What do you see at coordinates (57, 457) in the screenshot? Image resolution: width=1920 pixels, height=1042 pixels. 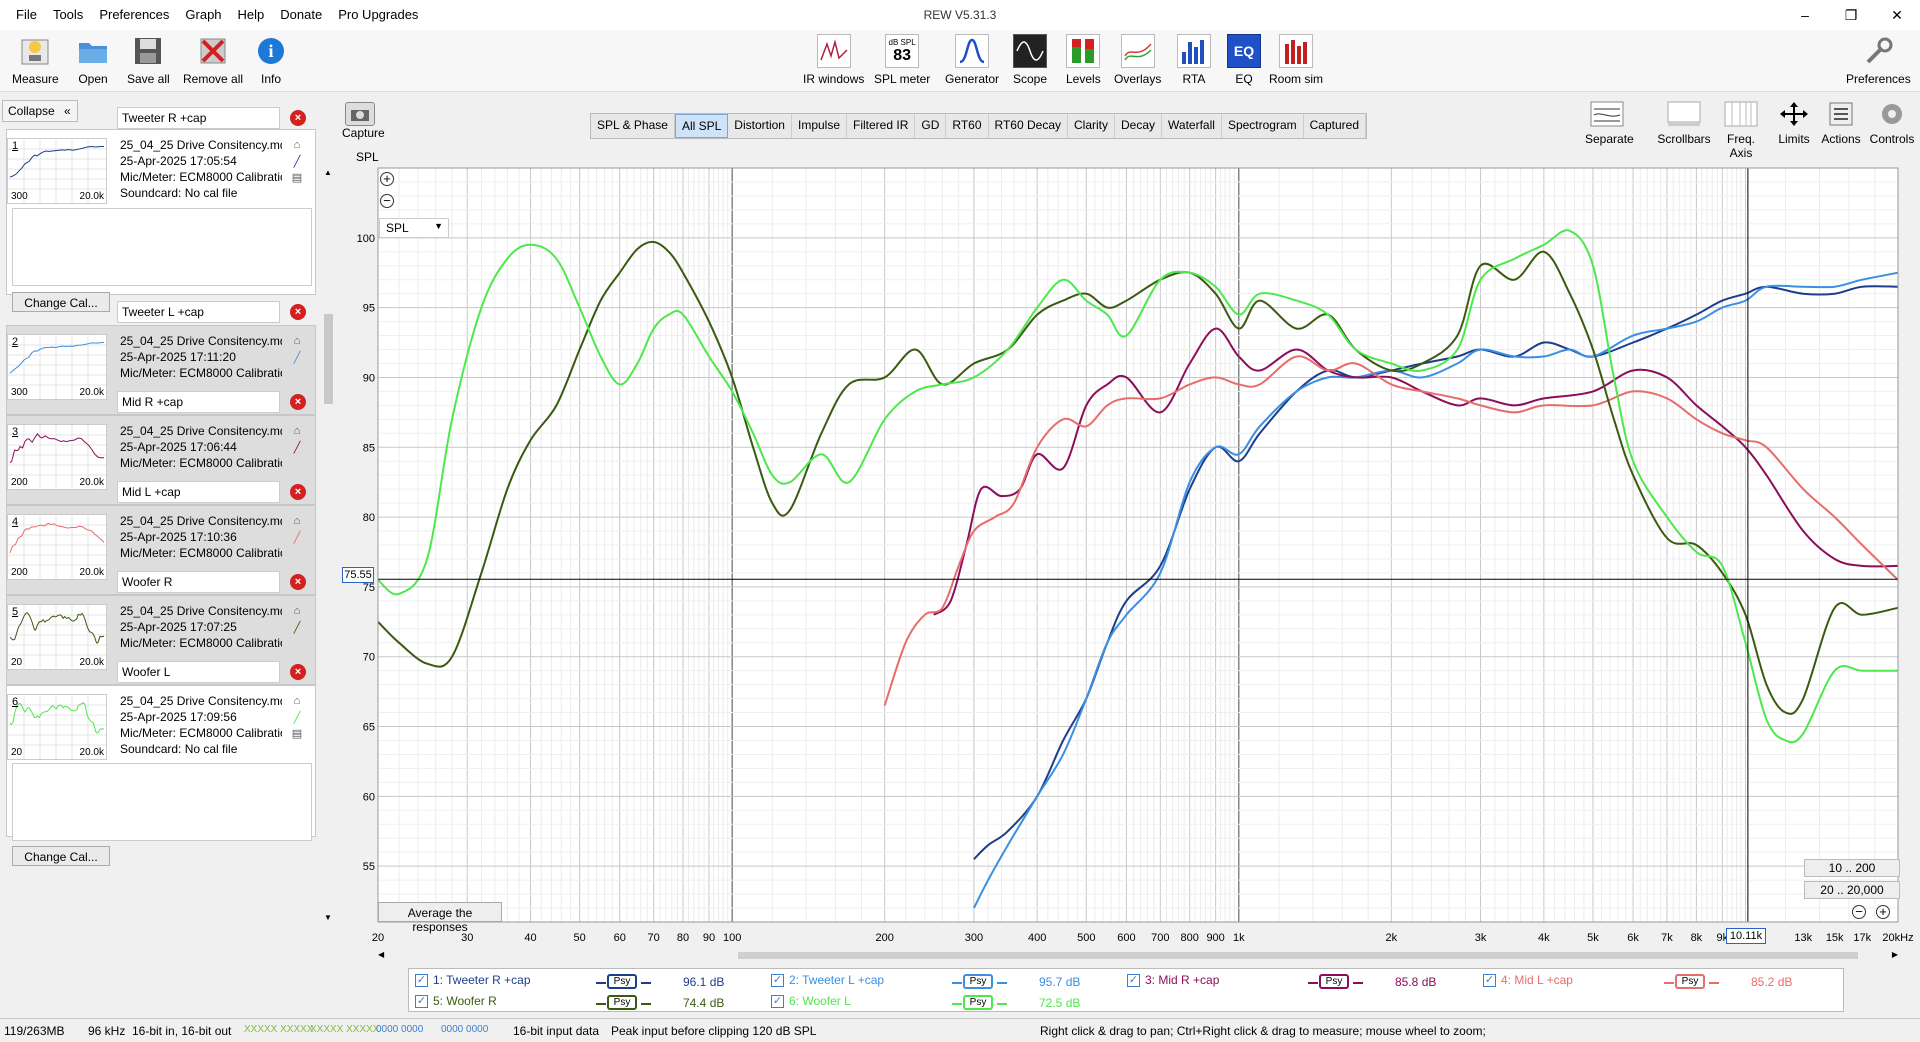 I see `measurement-thumbnail: 3 200 20.0k` at bounding box center [57, 457].